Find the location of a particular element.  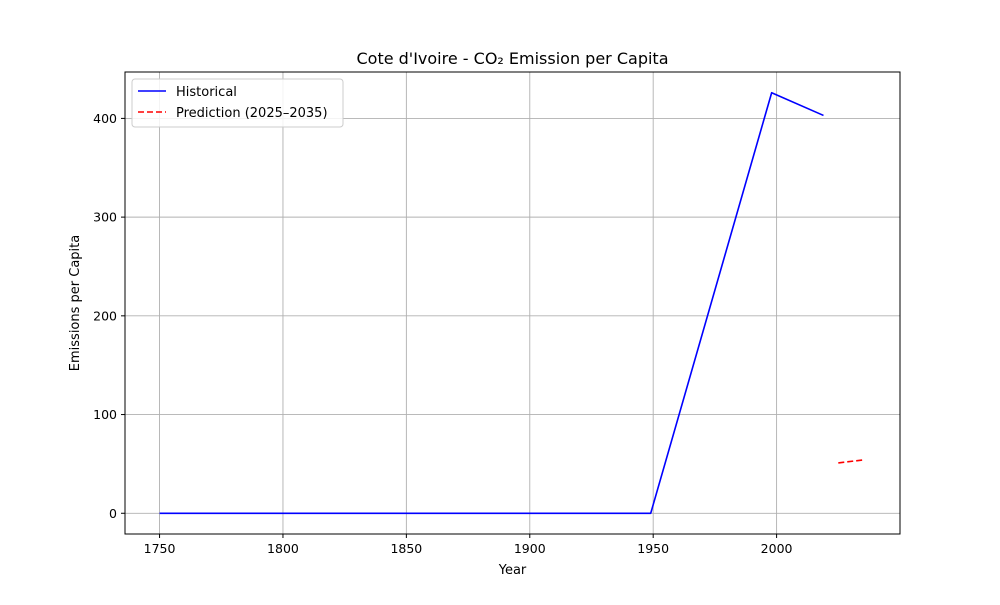

x-tick-label: 1800 is located at coordinates (283, 548).